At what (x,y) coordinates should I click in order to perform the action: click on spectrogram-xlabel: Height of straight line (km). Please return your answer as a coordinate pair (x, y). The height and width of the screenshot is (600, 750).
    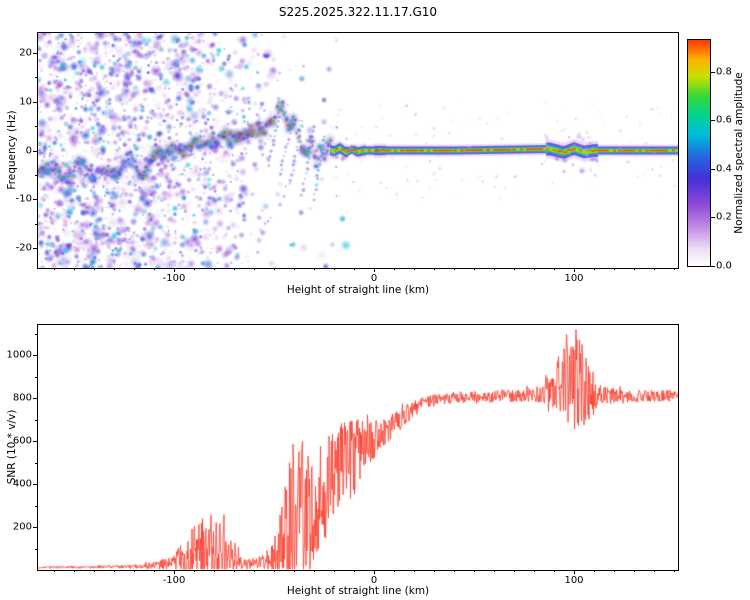
    Looking at the image, I should click on (358, 290).